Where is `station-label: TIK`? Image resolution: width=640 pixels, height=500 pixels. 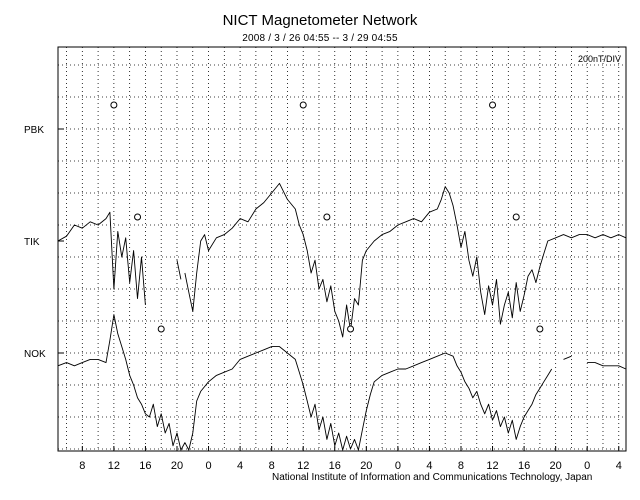 station-label: TIK is located at coordinates (32, 242).